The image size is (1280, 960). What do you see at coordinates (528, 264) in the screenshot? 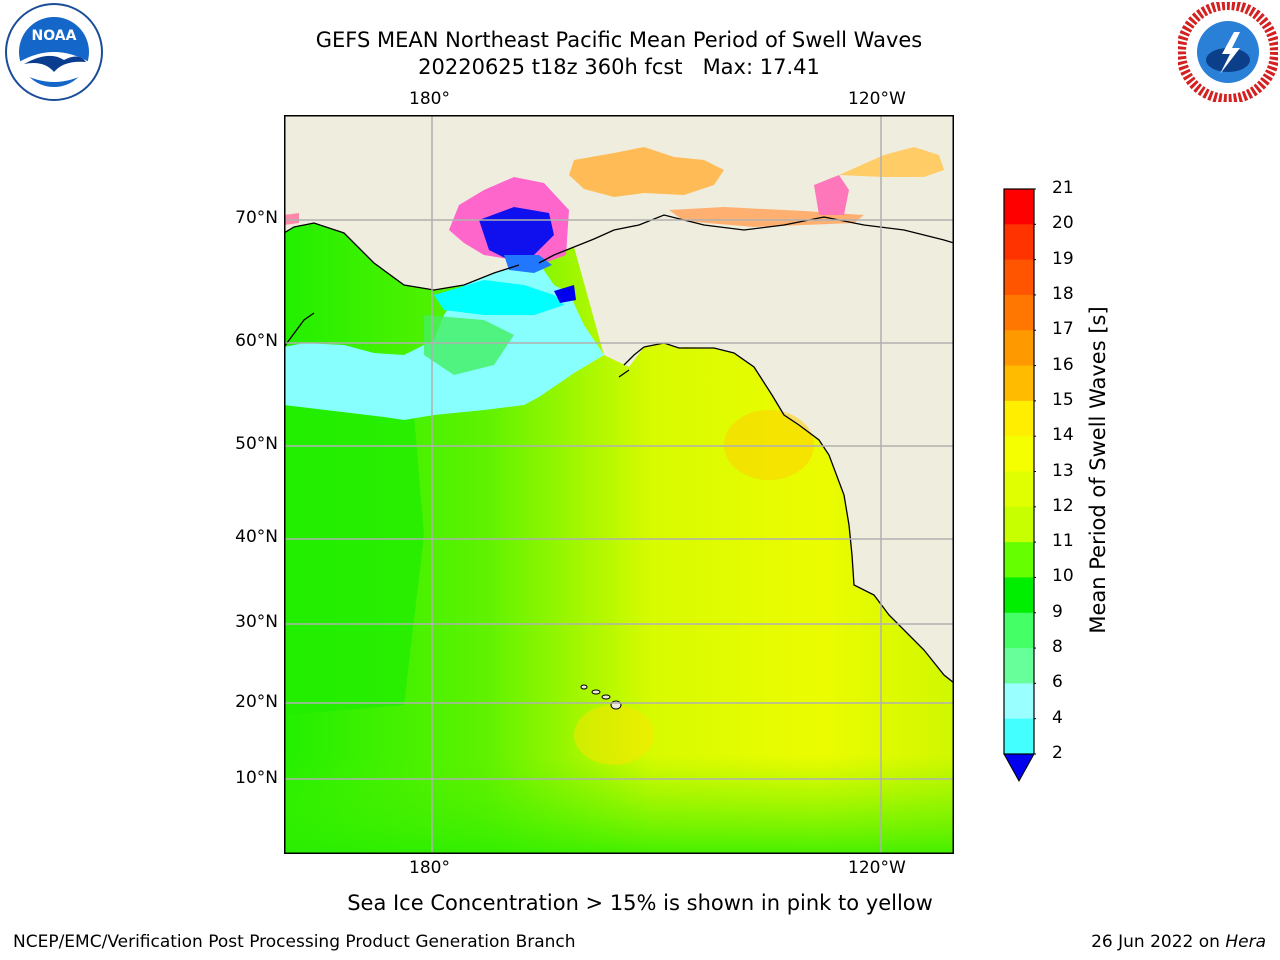
I see `chukchi-lightblue` at bounding box center [528, 264].